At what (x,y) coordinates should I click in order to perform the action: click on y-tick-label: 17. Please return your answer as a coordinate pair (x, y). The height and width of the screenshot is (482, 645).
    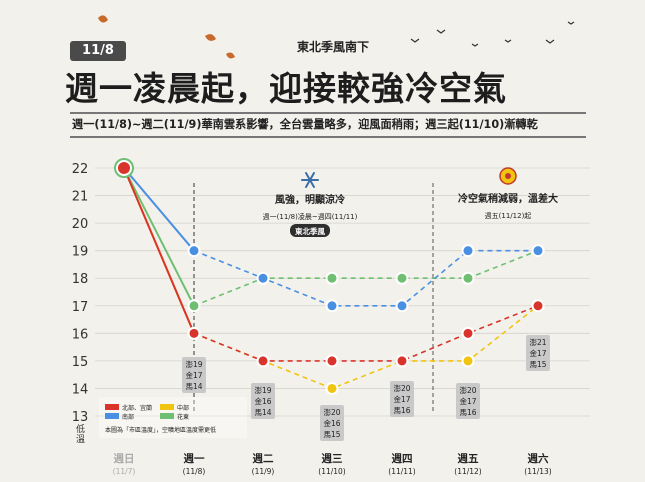
    Looking at the image, I should click on (80, 307).